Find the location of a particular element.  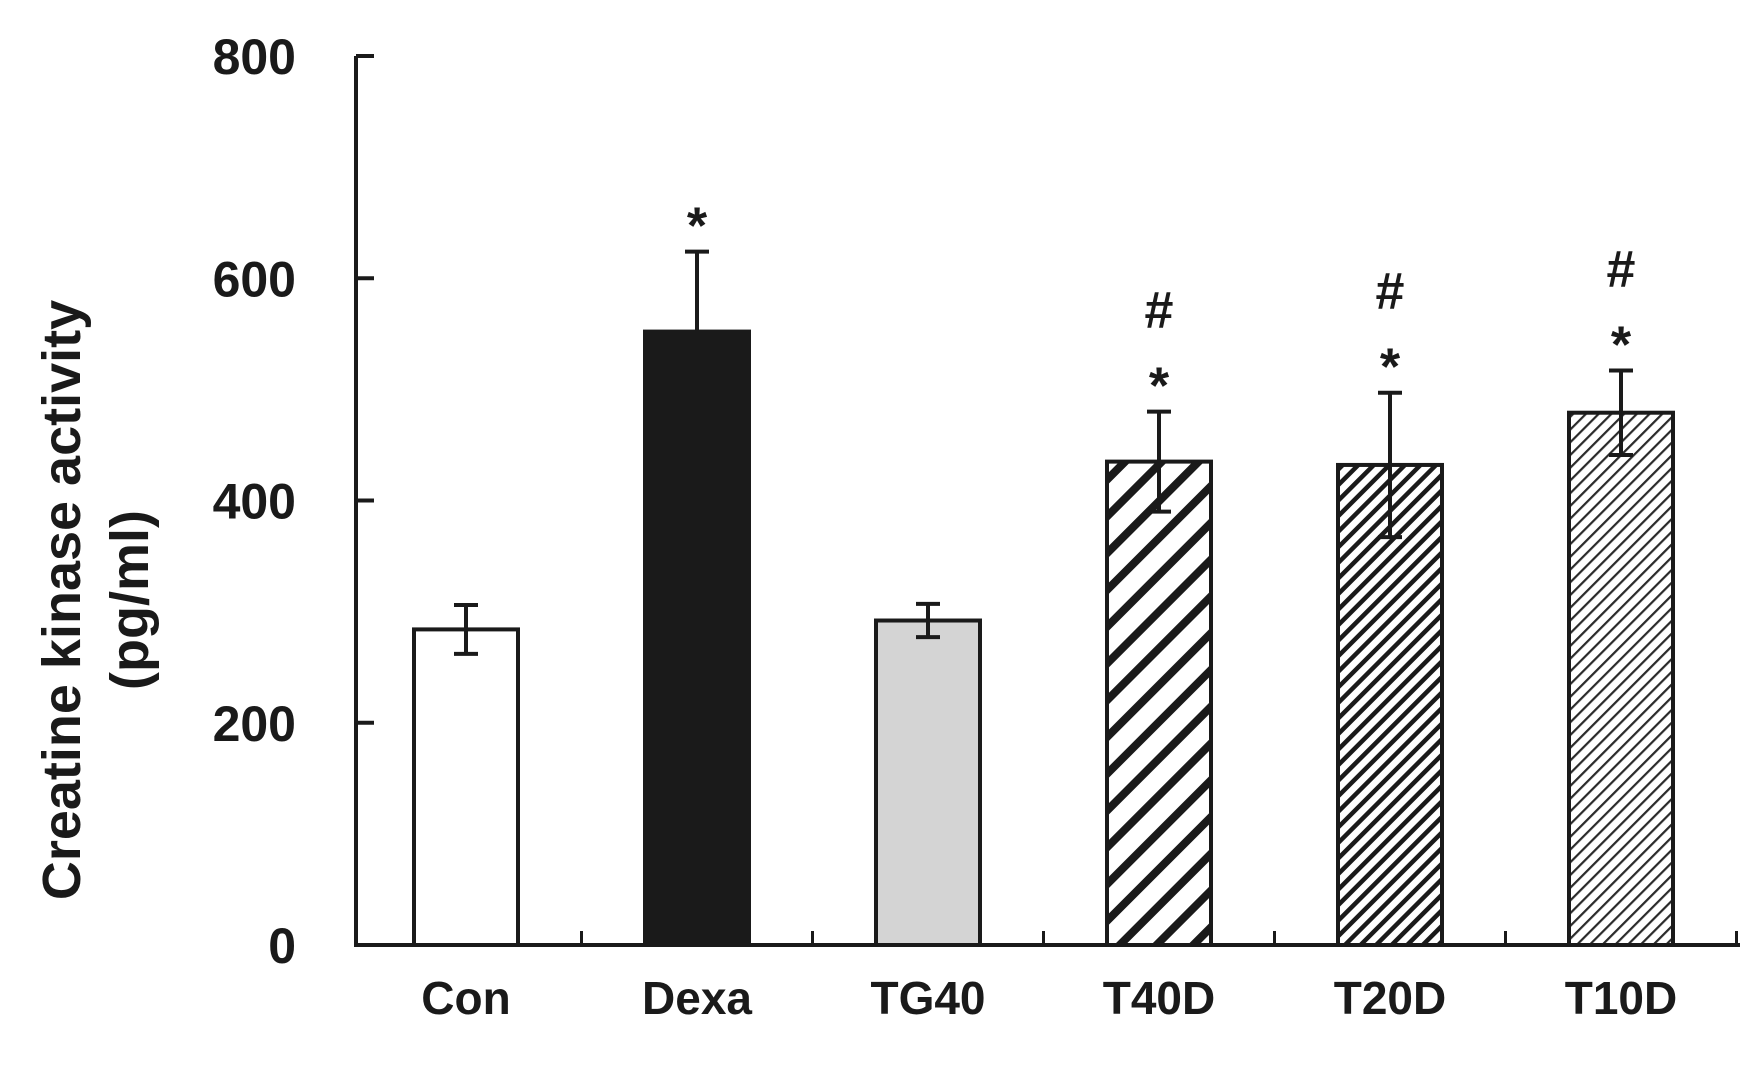

x-tick-label-t10d: T10D is located at coordinates (1621, 998).